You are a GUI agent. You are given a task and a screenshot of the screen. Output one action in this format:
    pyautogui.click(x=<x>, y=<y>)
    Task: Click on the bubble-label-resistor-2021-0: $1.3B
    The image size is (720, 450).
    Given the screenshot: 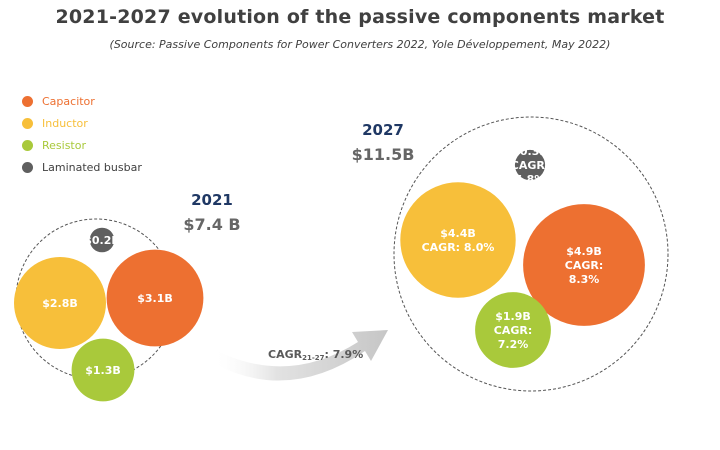 What is the action you would take?
    pyautogui.click(x=103, y=370)
    